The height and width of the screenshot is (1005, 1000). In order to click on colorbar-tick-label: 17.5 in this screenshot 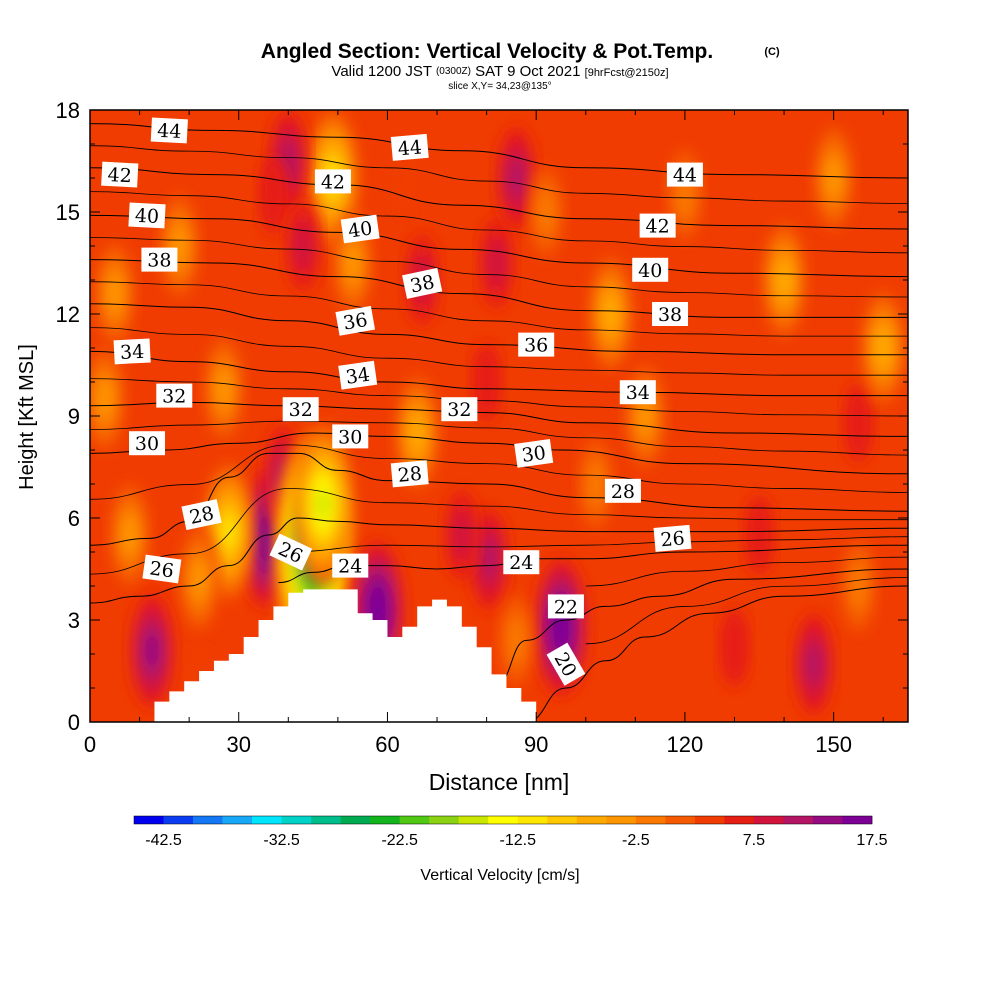, I will do `click(871, 840)`.